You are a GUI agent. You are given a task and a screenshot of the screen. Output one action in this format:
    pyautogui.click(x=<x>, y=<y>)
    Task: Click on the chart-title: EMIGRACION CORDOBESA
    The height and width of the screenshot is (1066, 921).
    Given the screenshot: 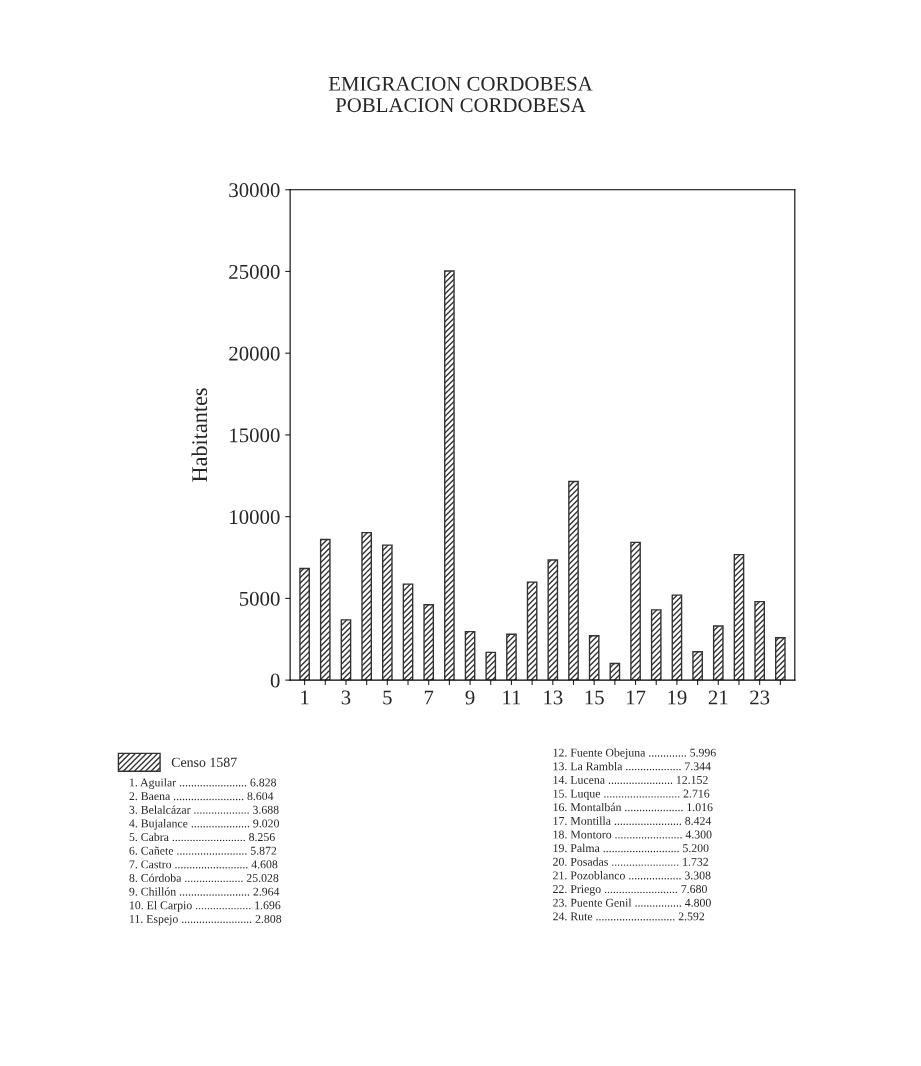 What is the action you would take?
    pyautogui.click(x=460, y=83)
    